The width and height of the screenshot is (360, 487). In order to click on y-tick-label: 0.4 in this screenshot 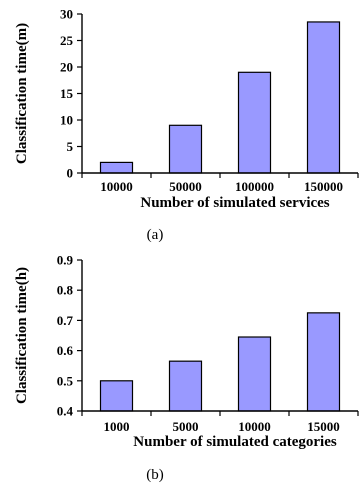, I will do `click(65, 411)`.